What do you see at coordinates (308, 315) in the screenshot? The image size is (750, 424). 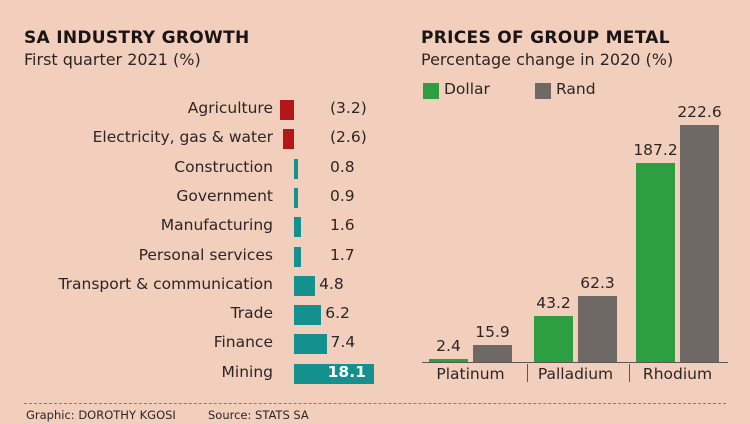 I see `bar-trade` at bounding box center [308, 315].